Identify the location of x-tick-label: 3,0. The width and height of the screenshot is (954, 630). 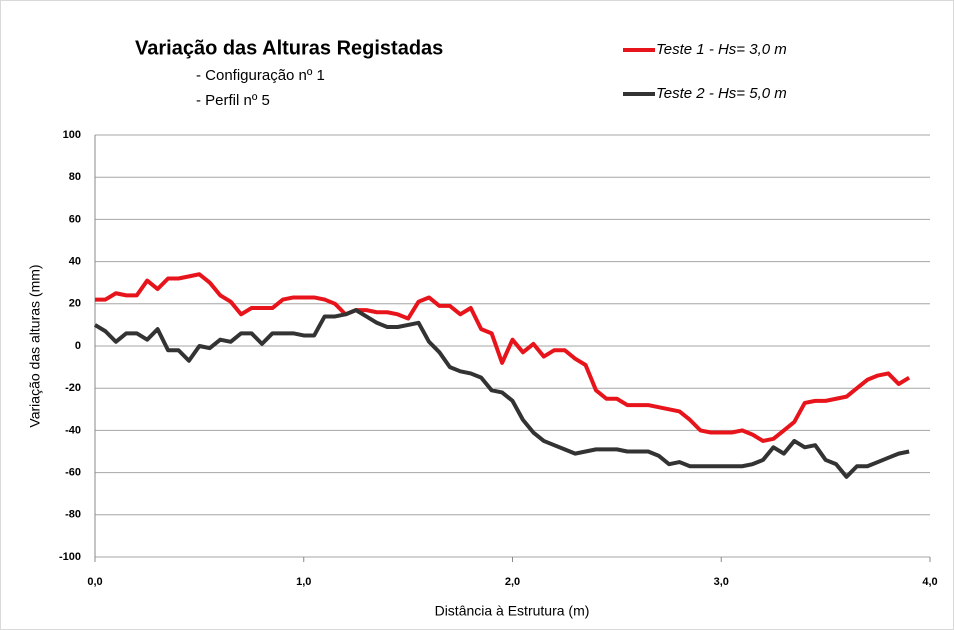
(721, 582).